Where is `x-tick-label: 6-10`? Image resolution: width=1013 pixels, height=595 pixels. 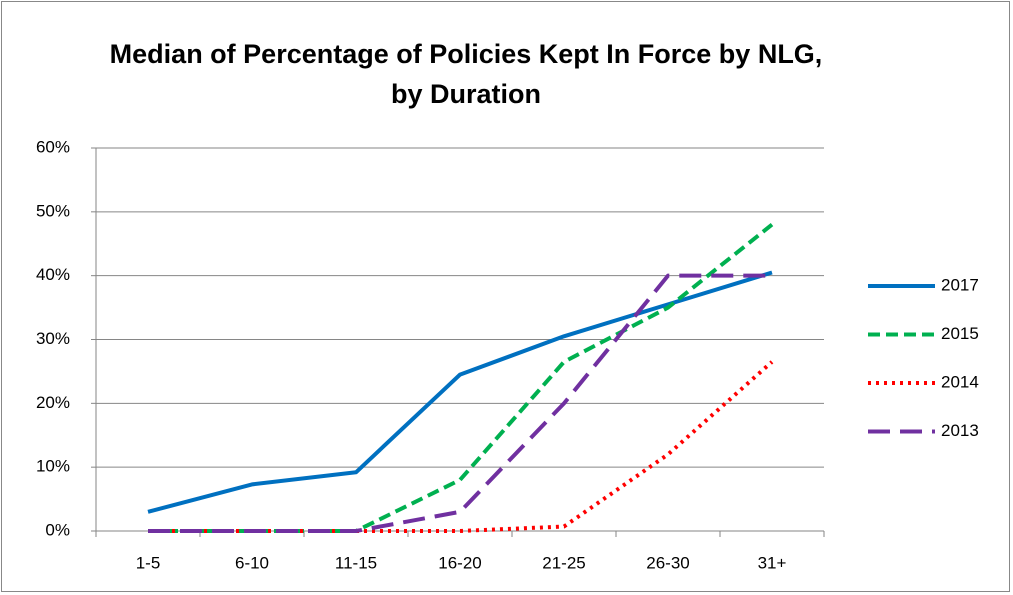 x-tick-label: 6-10 is located at coordinates (252, 562).